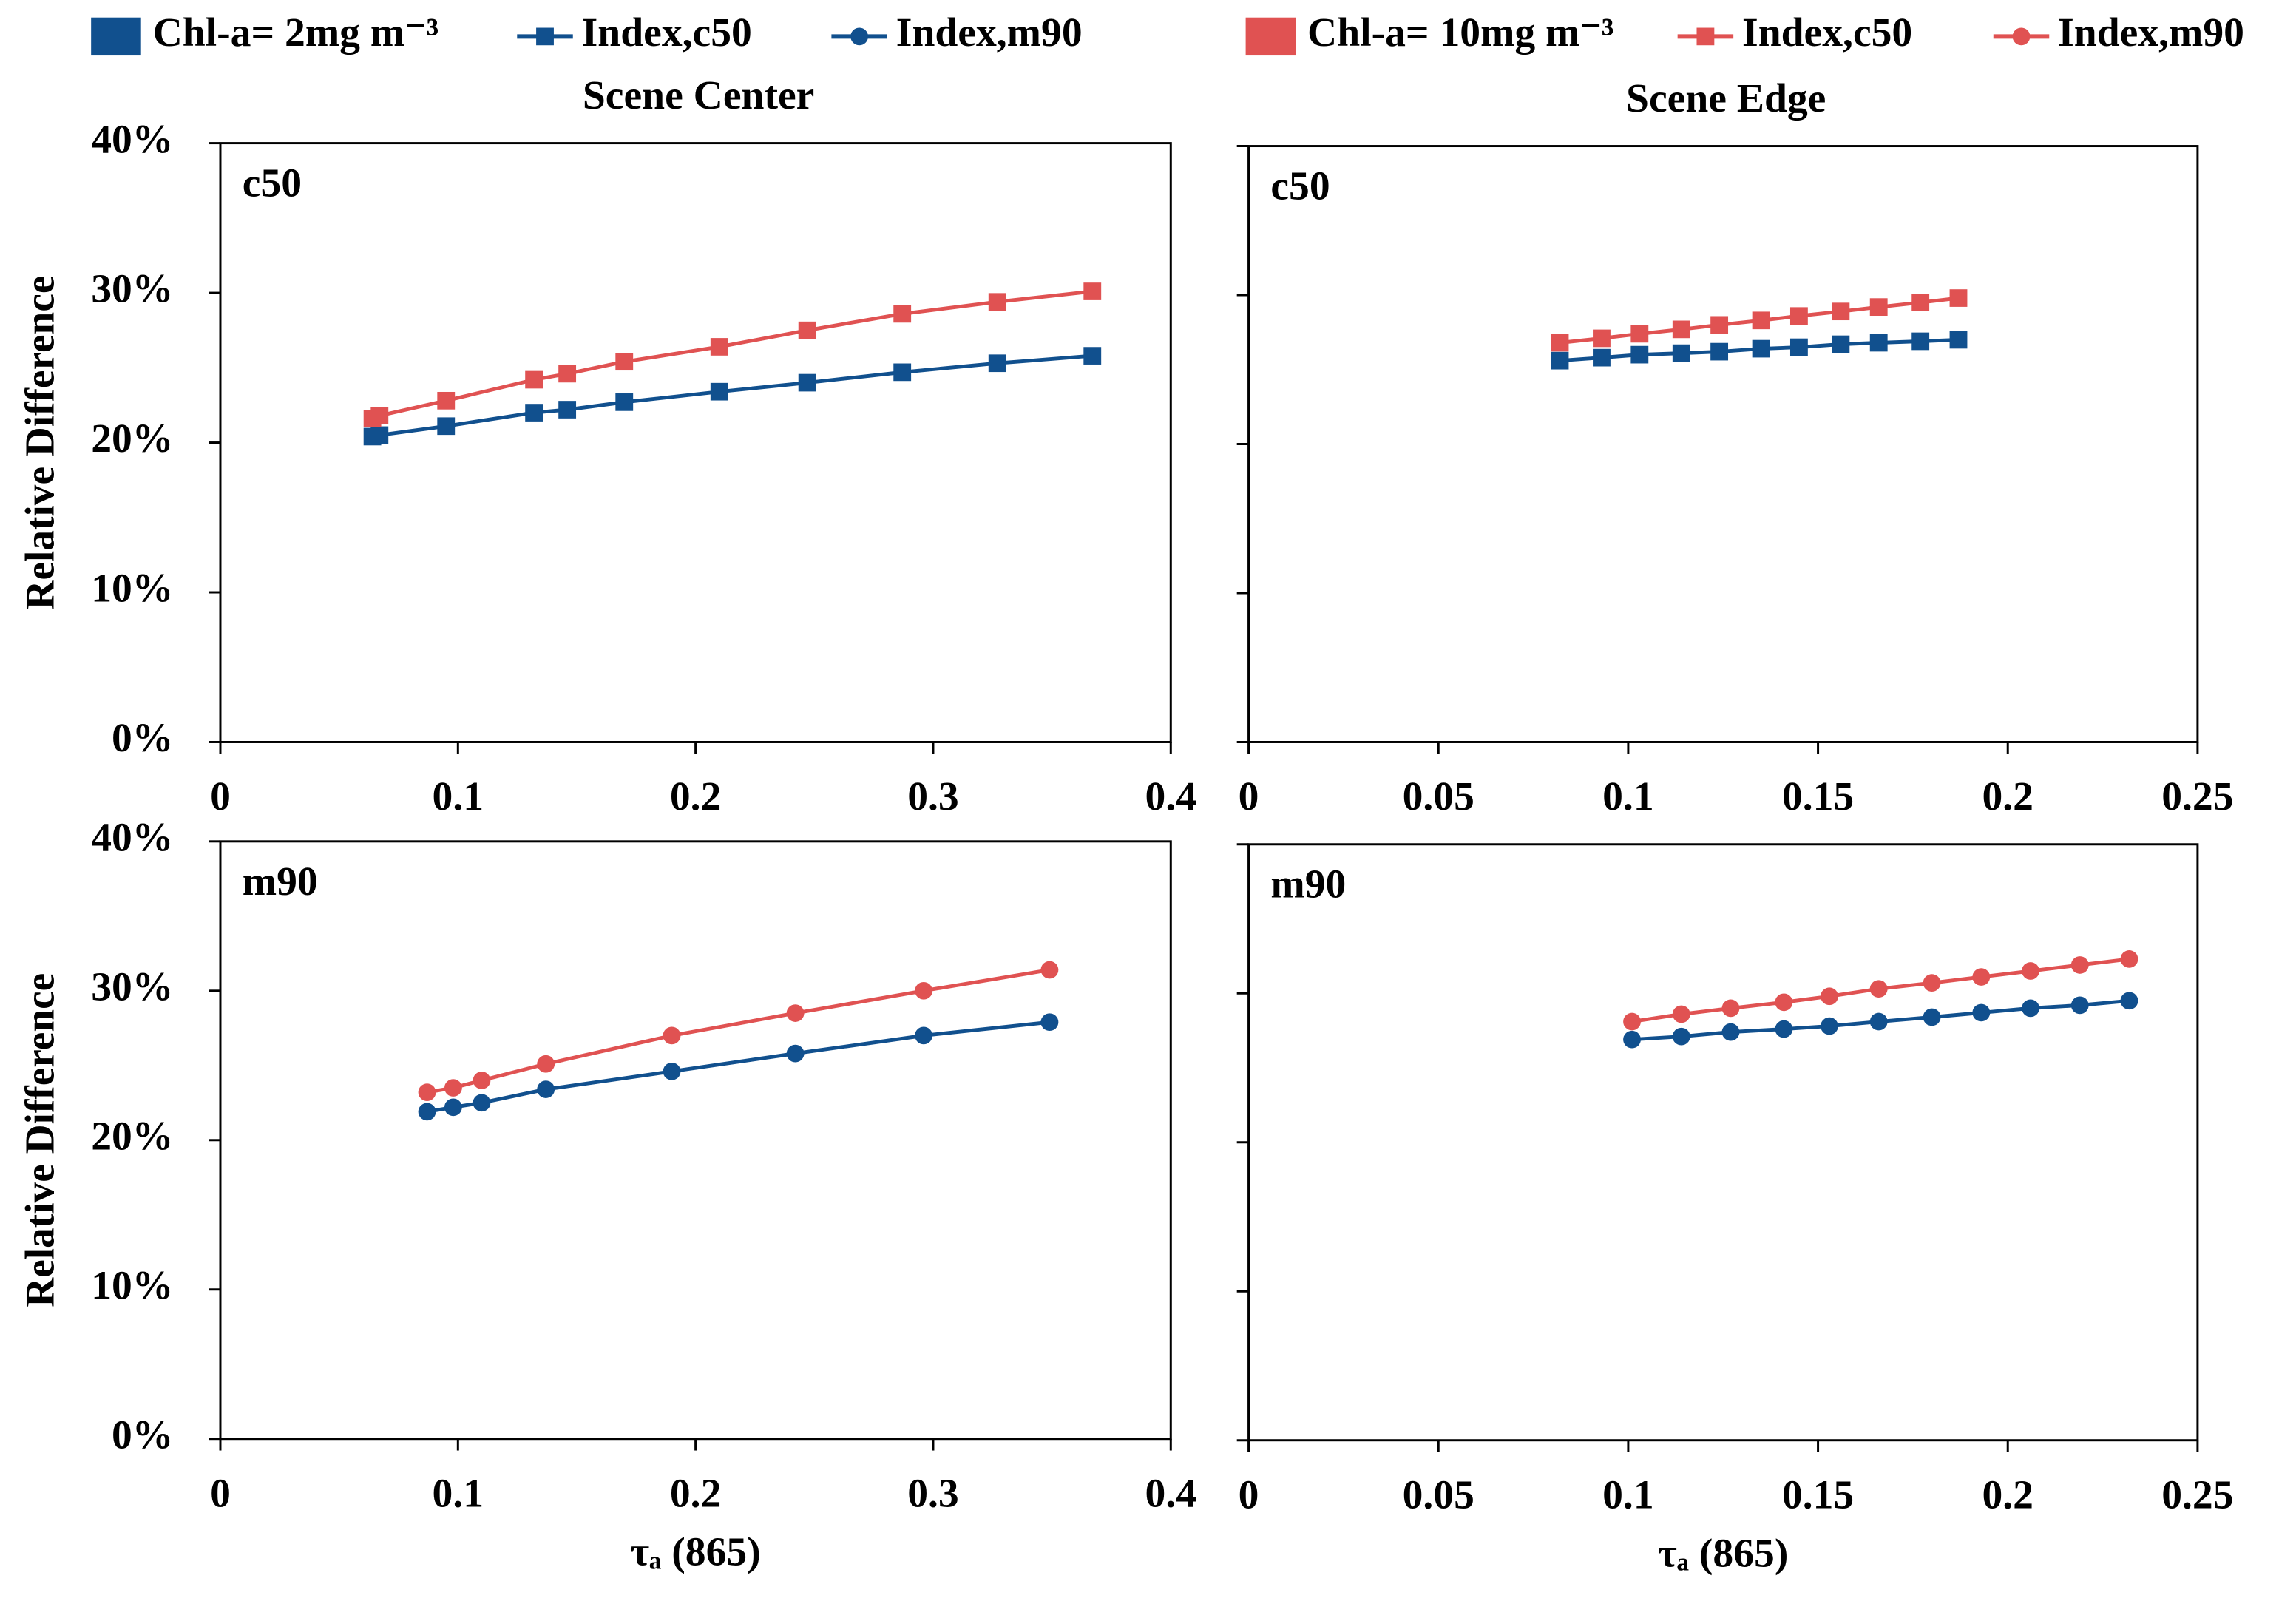  I want to click on legend-swatch, so click(116, 36).